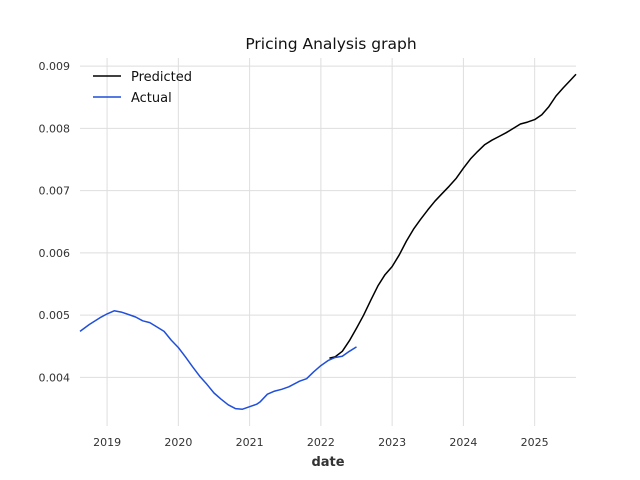  I want to click on y-tick-label: 0.006, so click(55, 253).